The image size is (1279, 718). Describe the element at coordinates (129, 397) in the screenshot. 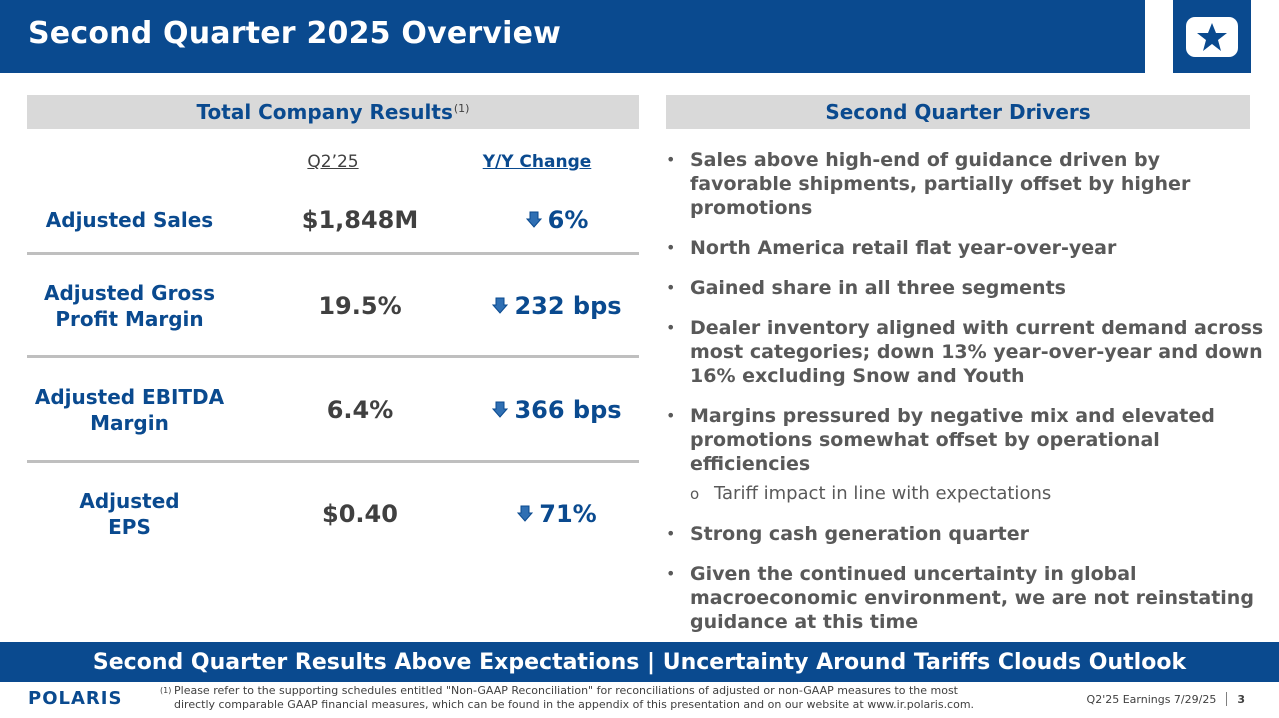

I see `row-label-line1: Adjusted EBITDA` at that location.